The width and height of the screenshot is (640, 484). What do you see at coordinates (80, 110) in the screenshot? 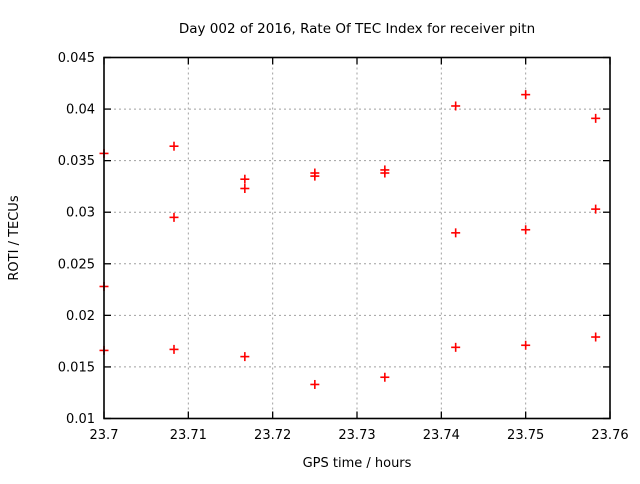
I see `y-tick-label: 0.04` at bounding box center [80, 110].